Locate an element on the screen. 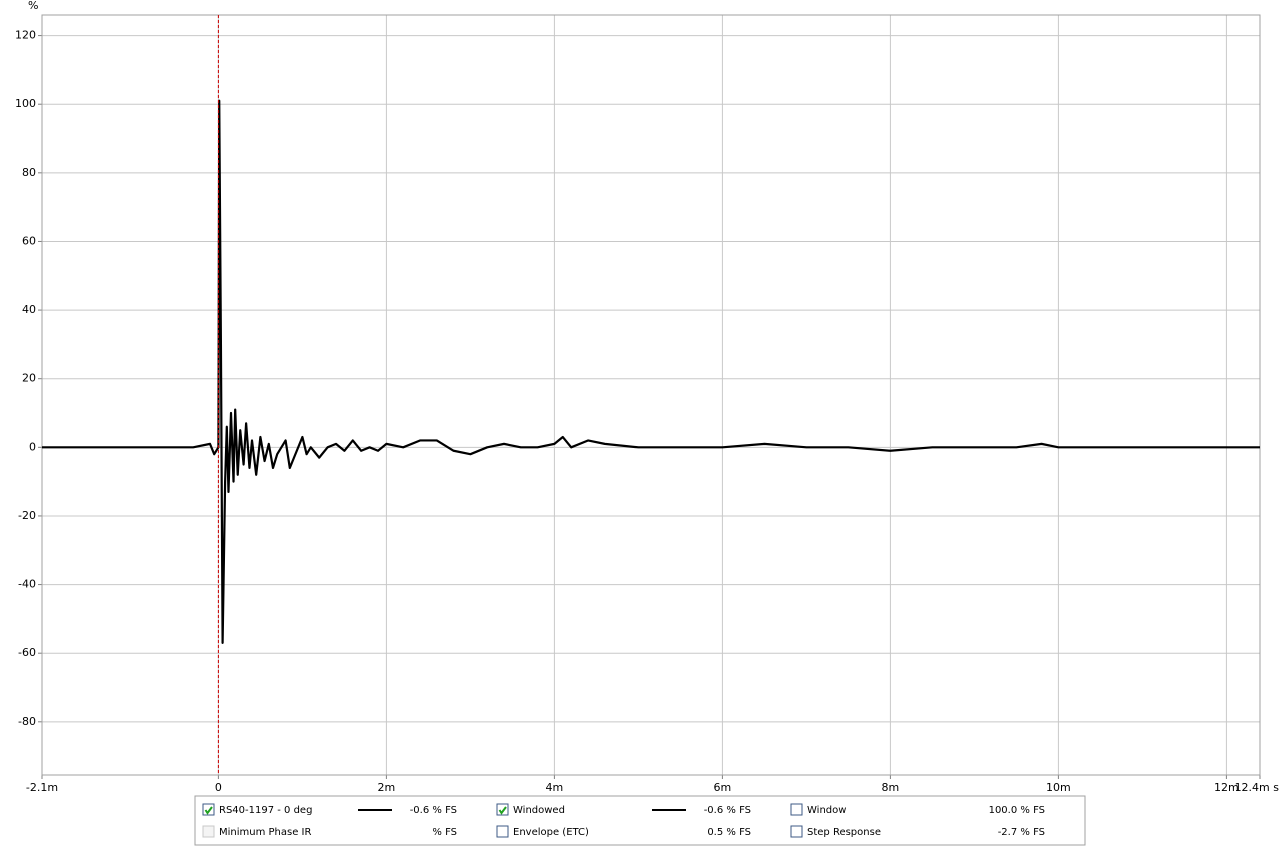  legend-label: Envelope (ETC) is located at coordinates (551, 832).